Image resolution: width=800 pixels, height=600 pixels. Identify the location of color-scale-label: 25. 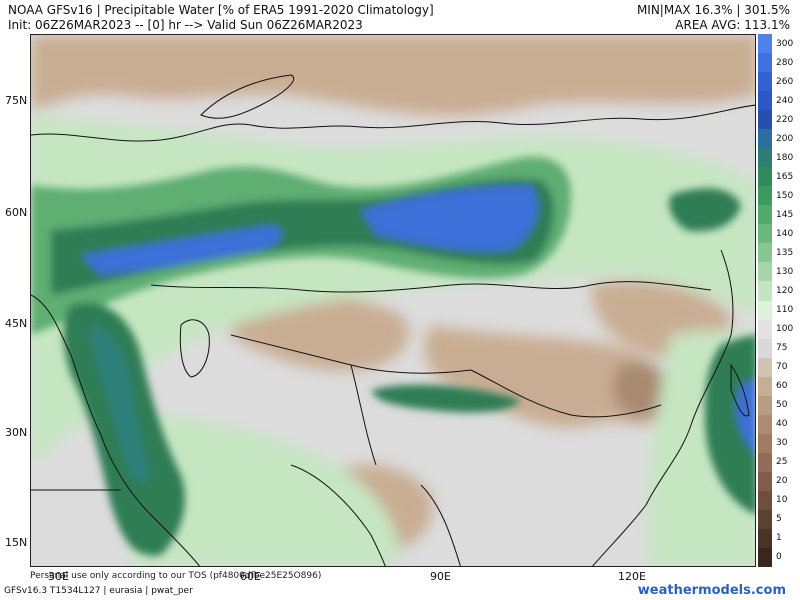
(782, 462).